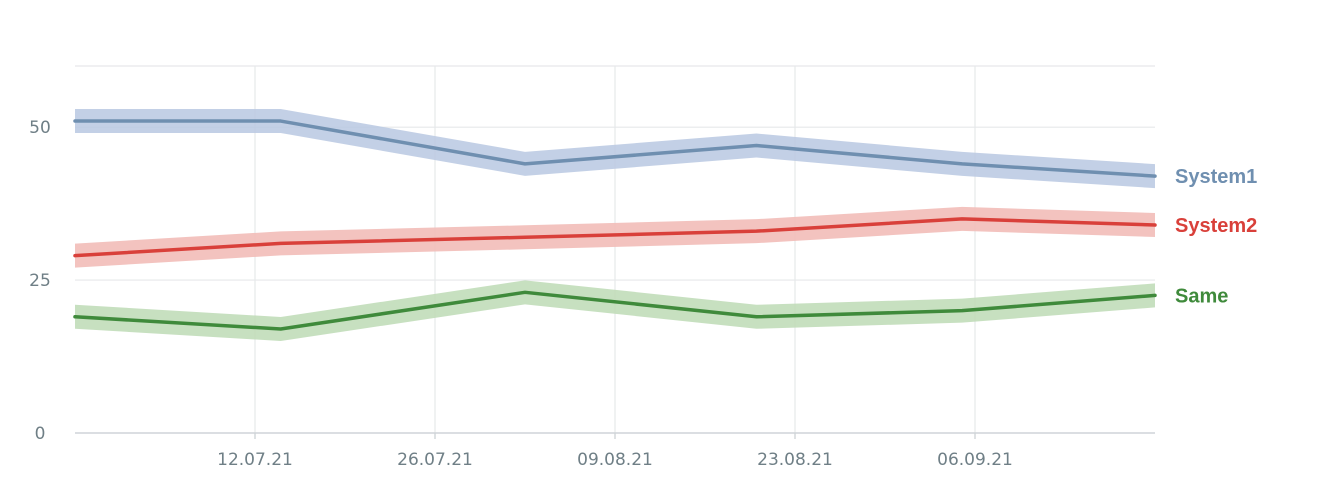  Describe the element at coordinates (255, 460) in the screenshot. I see `x-tick-label: 12.07.21` at that location.